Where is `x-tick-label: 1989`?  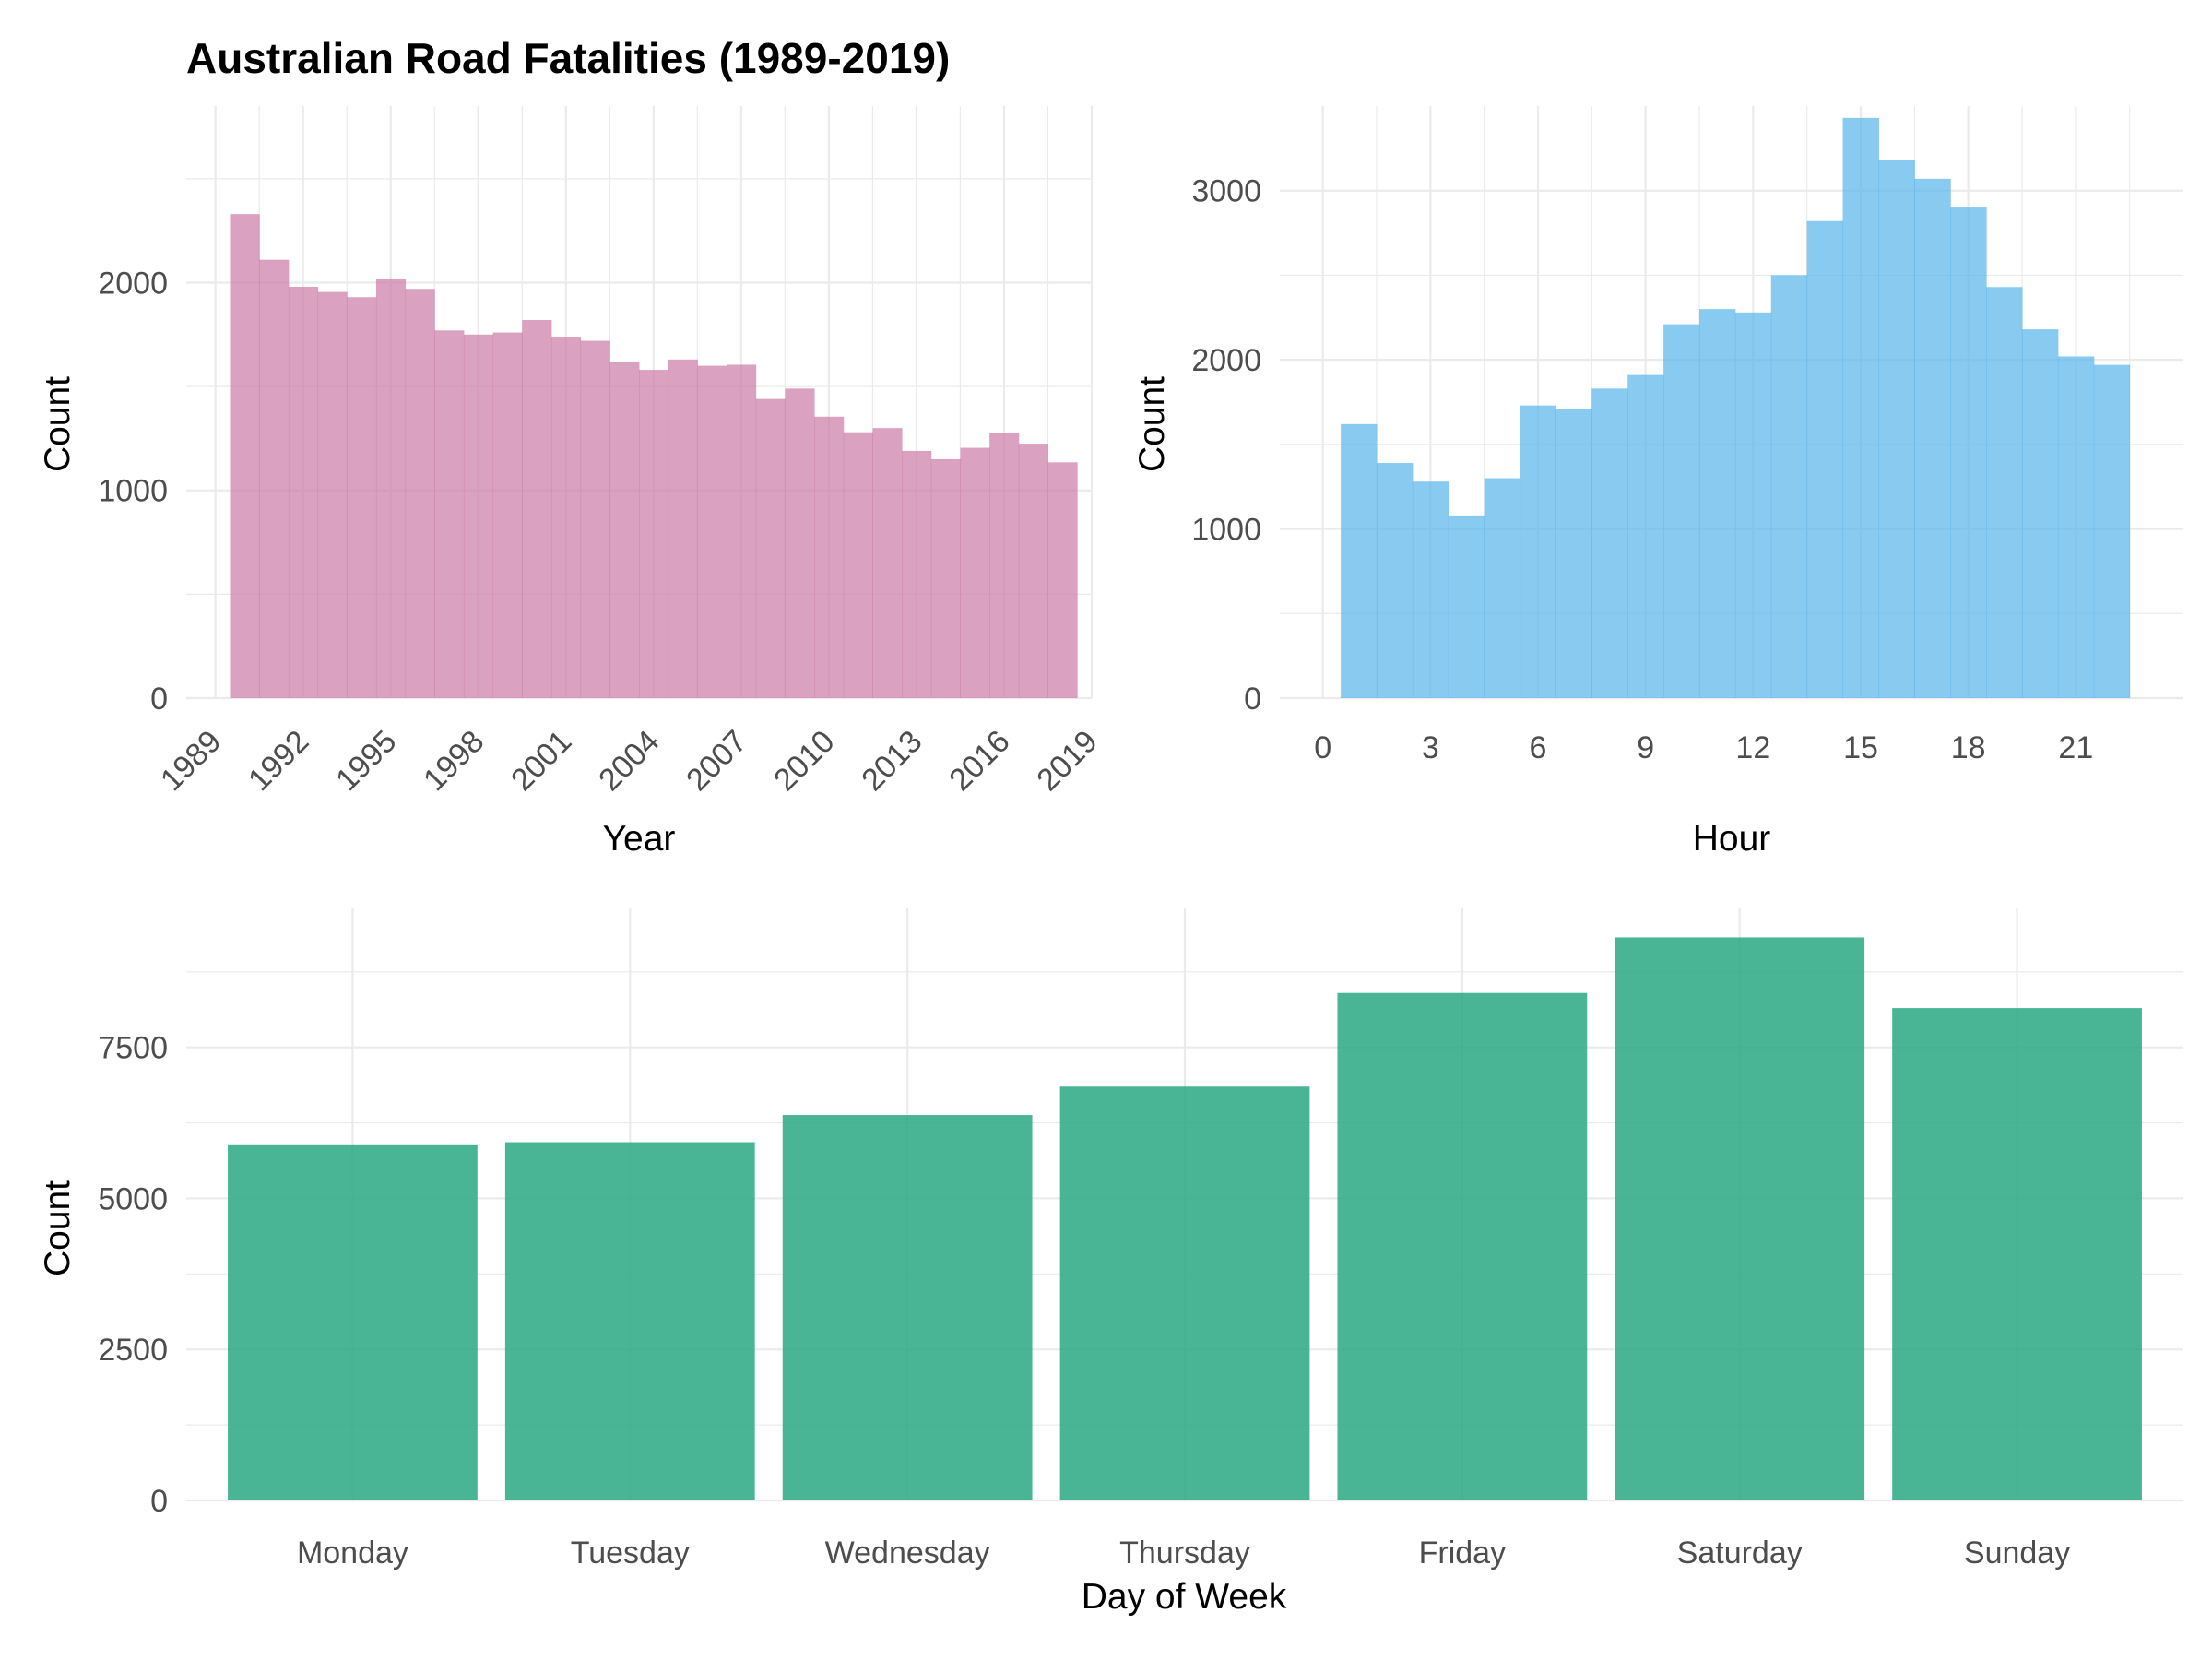 x-tick-label: 1989 is located at coordinates (191, 761).